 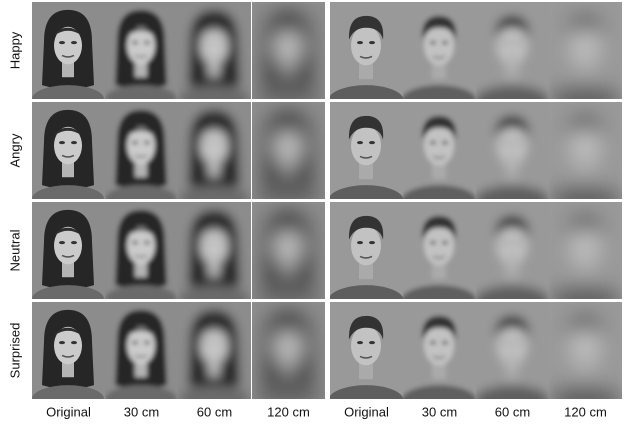 I want to click on row-label: Happy, so click(x=14, y=50).